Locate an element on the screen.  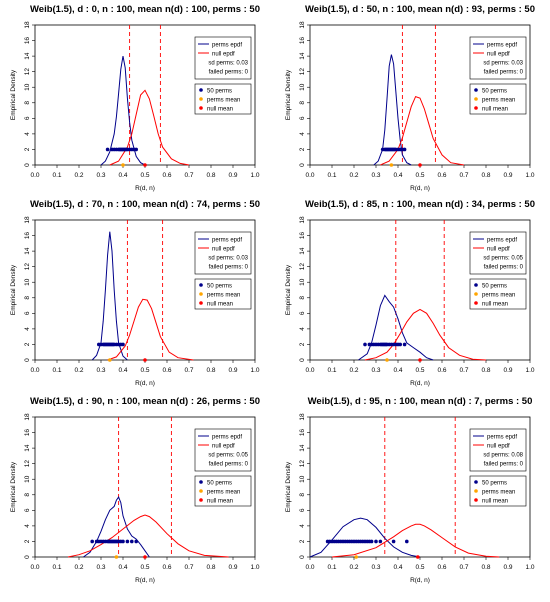
x-tick-label: 0.2 is located at coordinates (78, 370).